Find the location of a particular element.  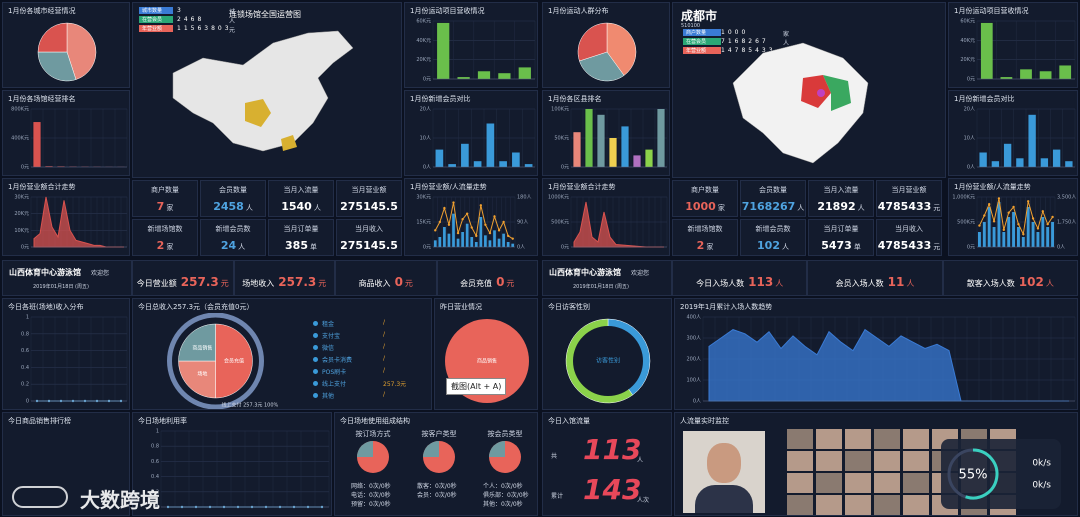

chart is located at coordinates (607, 52).